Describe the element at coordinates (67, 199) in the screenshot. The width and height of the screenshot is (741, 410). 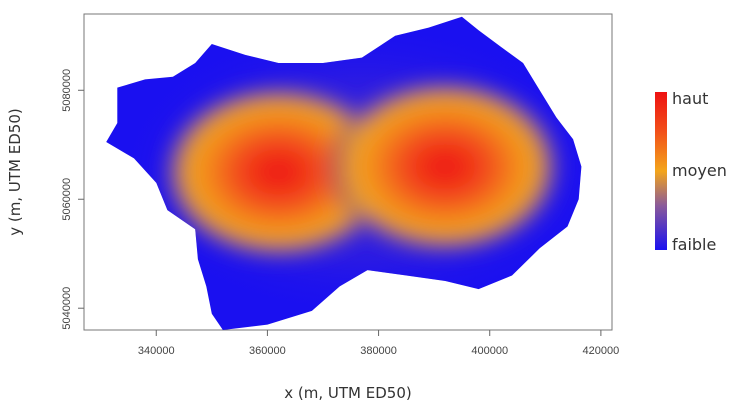
I see `y-tick-label: 5060000` at that location.